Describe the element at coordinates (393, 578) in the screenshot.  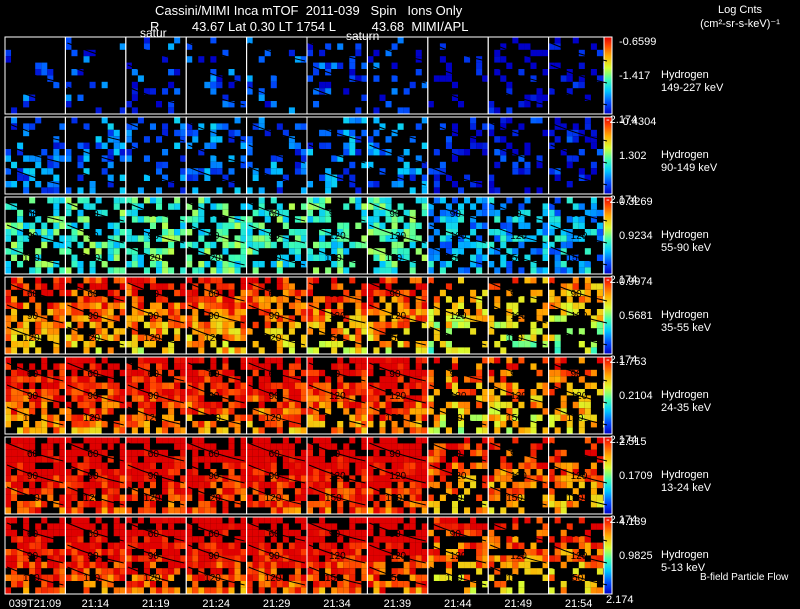
I see `contour-label: 150` at that location.